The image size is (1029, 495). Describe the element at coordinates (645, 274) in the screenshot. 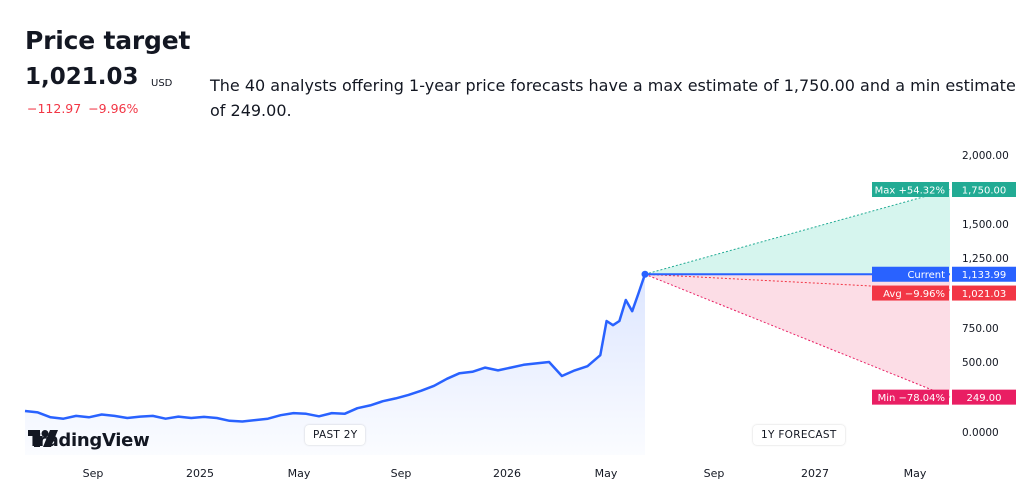

I see `current-price-point` at that location.